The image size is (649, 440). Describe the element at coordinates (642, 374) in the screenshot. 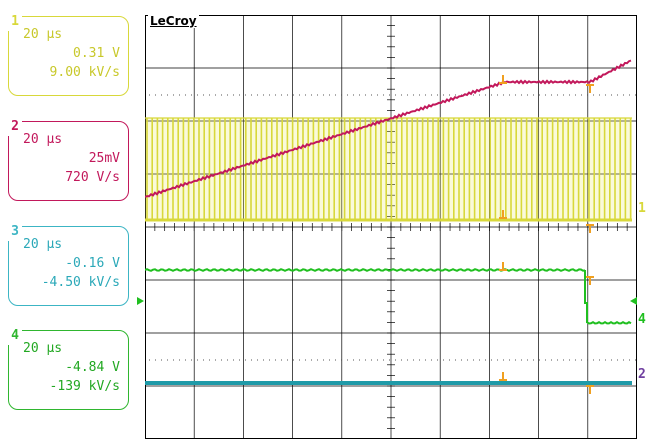

I see `ch2-trace-label: 2` at that location.